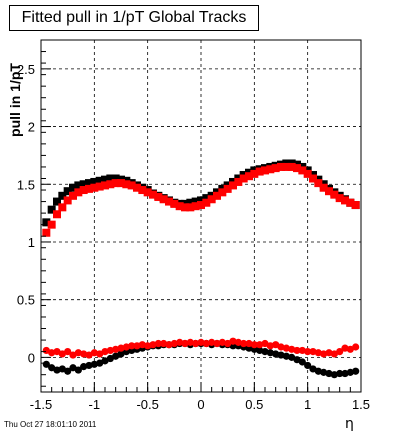 This screenshot has width=400, height=433. I want to click on y-tick-label: 2, so click(31, 127).